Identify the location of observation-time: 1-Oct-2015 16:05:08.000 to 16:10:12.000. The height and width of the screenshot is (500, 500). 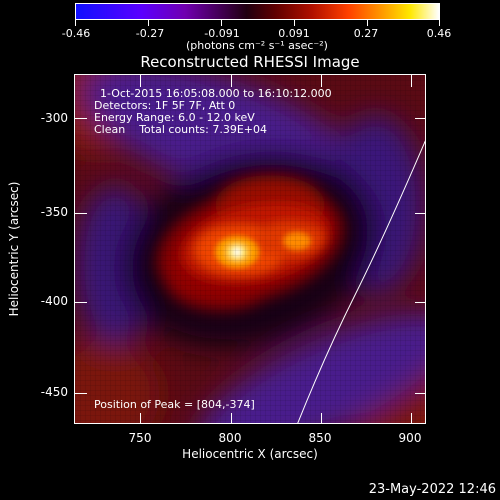
(216, 93).